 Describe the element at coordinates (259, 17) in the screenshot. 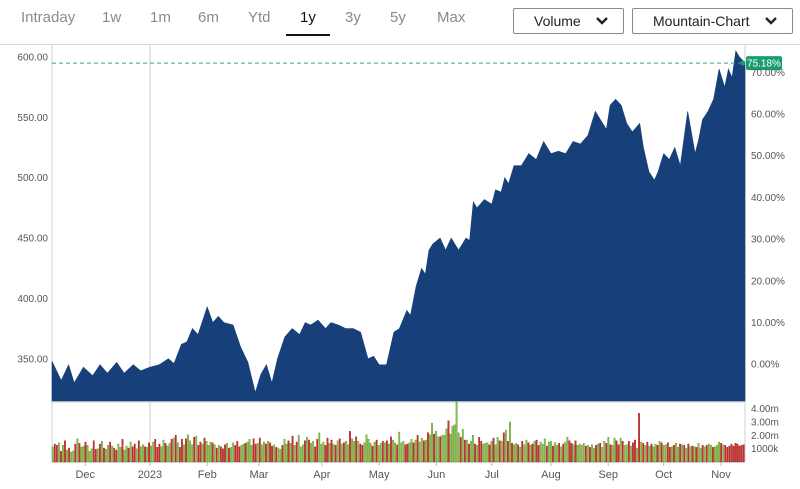

I see `tab-ytd: Ytd` at that location.